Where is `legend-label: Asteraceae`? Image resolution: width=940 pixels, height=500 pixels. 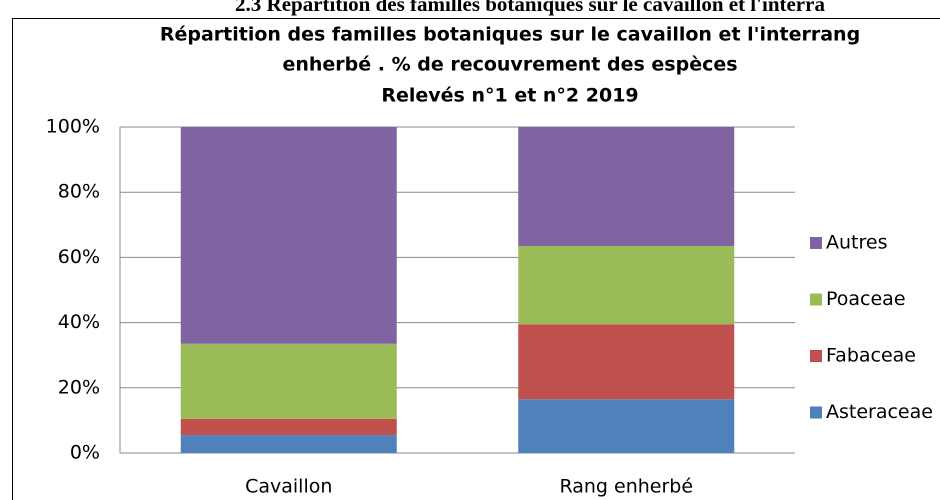
legend-label: Asteraceae is located at coordinates (879, 412).